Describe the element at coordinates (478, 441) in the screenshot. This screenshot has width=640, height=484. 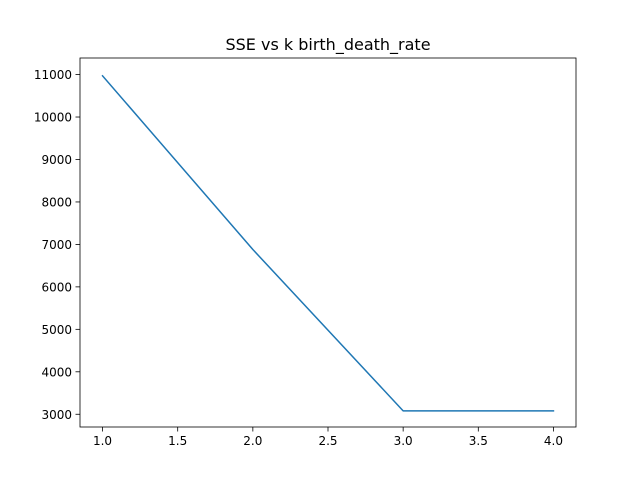
I see `x-tick-label: 3.5` at that location.